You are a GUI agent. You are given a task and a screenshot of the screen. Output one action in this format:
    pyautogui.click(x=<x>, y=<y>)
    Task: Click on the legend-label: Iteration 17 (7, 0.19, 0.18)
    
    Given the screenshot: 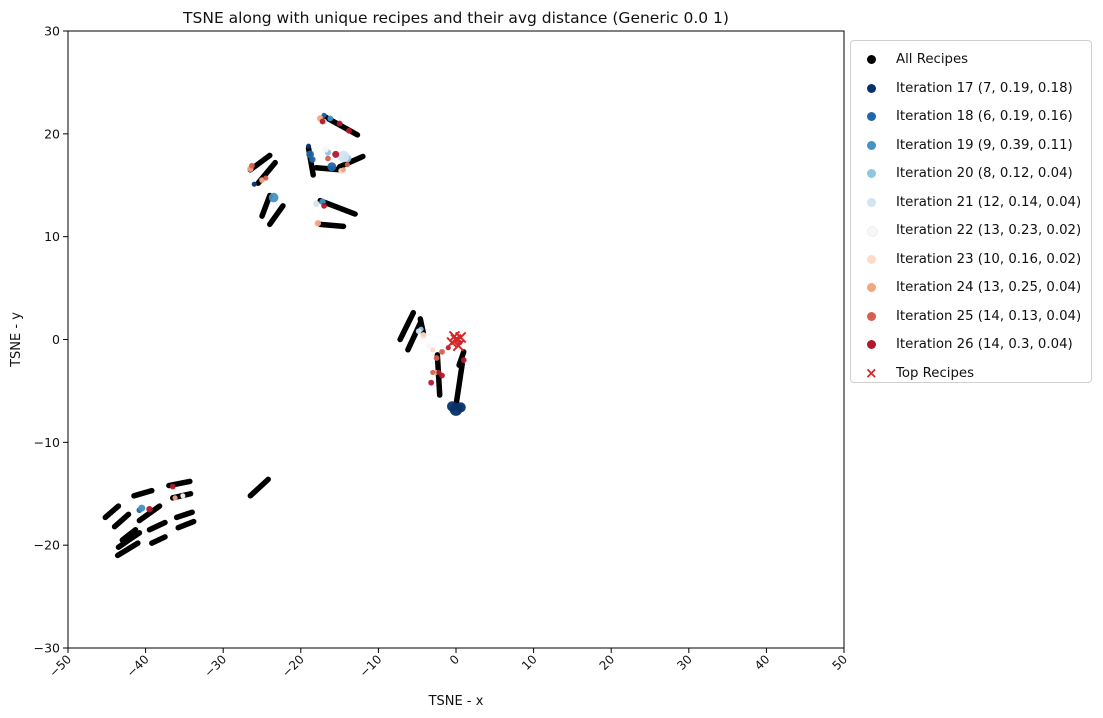 What is the action you would take?
    pyautogui.click(x=984, y=88)
    